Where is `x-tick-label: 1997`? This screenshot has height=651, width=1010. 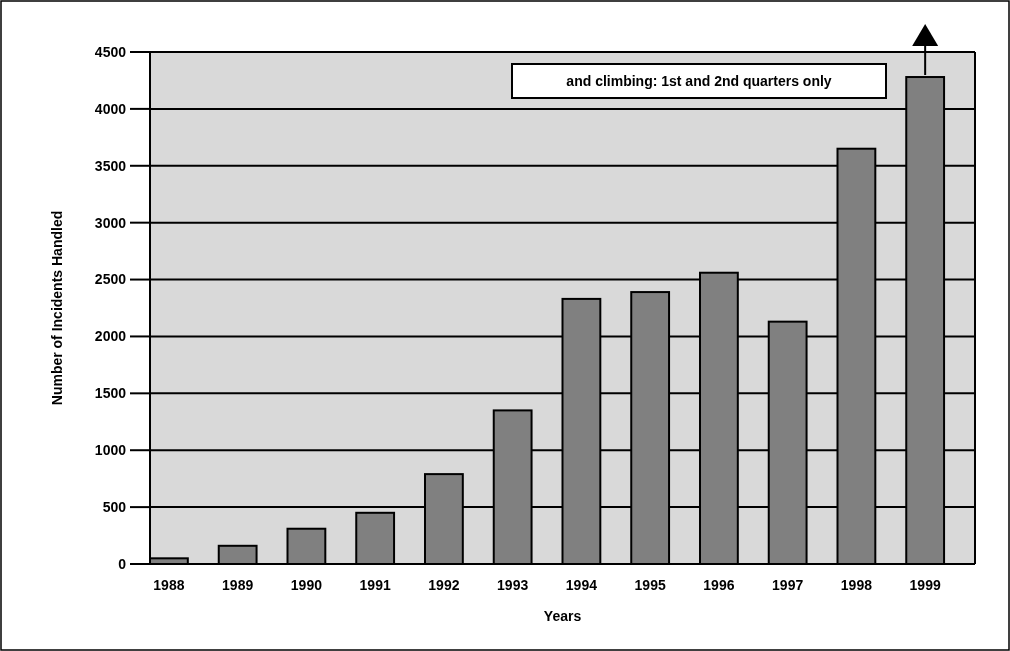
x-tick-label: 1997 is located at coordinates (788, 585).